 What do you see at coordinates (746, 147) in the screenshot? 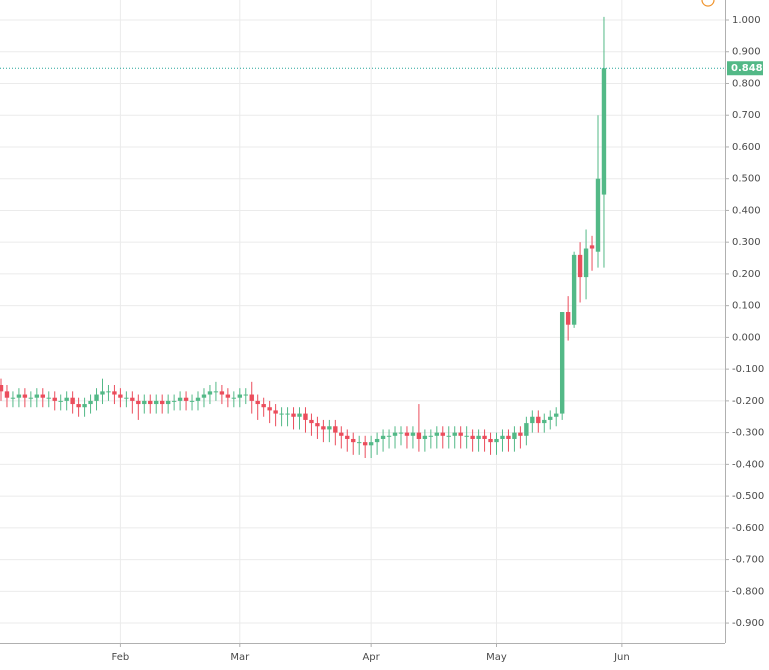
I see `y-tick-label: 0.600` at bounding box center [746, 147].